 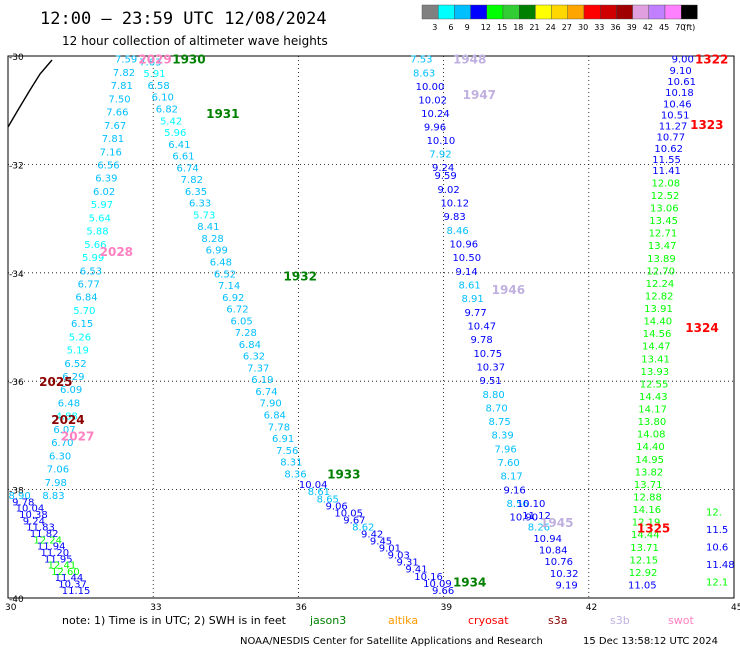 I want to click on wave-height-value: 5.42, so click(x=171, y=121).